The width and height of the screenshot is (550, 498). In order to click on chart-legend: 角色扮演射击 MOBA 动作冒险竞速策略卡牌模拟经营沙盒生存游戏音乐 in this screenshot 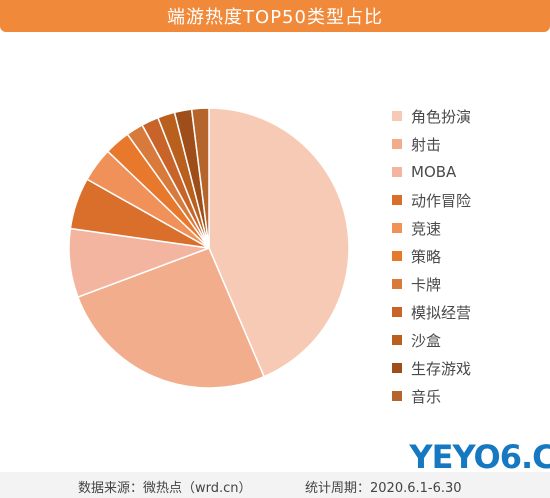, I will do `click(431, 256)`.